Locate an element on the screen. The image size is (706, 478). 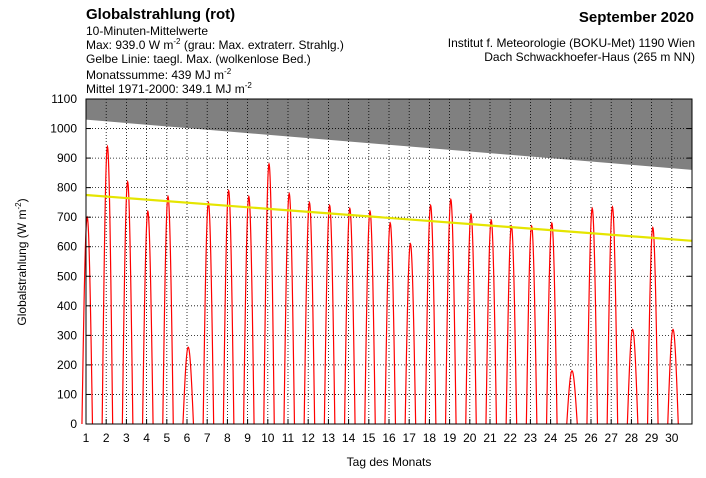
monthly-sum-exponent: -2 is located at coordinates (228, 71).